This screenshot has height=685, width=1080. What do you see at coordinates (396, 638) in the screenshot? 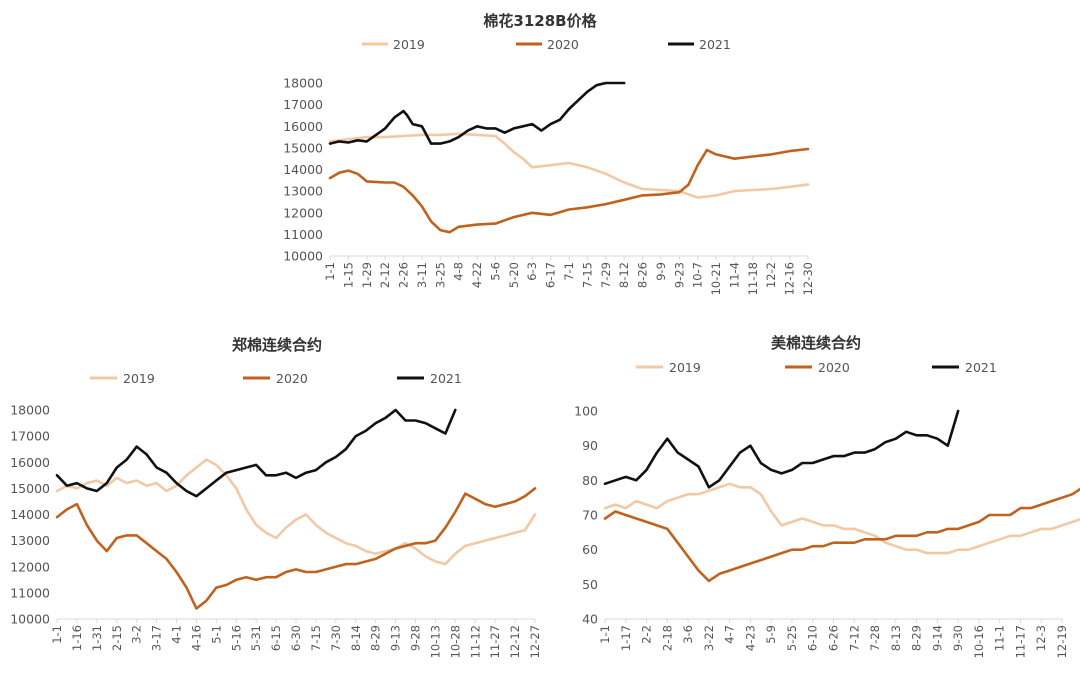
I see `x-tick-label: 9-13` at bounding box center [396, 638].